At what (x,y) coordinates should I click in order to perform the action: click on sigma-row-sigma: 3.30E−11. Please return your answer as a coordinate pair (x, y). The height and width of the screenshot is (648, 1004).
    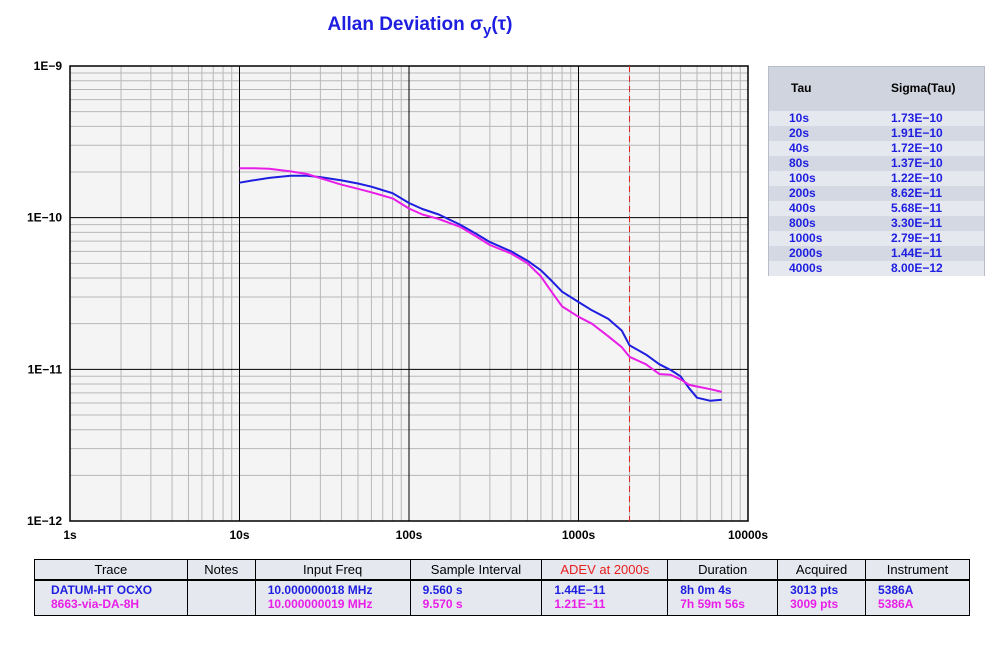
    Looking at the image, I should click on (917, 223).